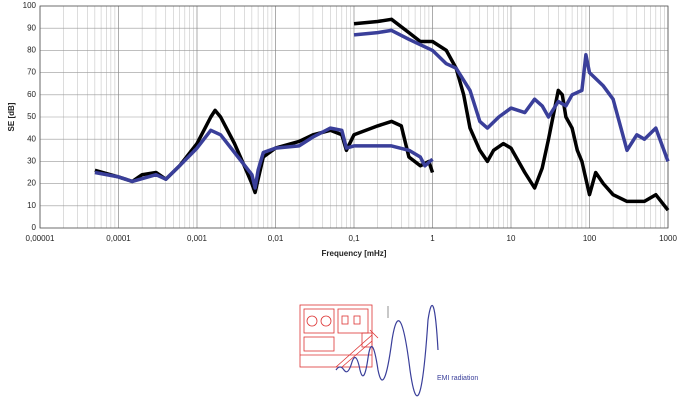 Image resolution: width=700 pixels, height=405 pixels. What do you see at coordinates (432, 238) in the screenshot?
I see `x-tick-label: 1` at bounding box center [432, 238].